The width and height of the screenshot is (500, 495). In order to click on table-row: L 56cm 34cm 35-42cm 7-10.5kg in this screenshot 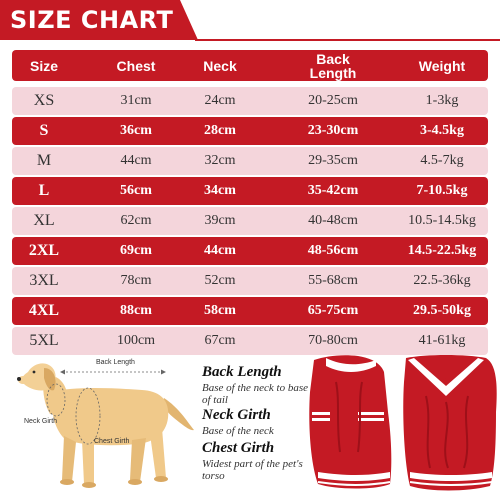, I will do `click(250, 191)`.